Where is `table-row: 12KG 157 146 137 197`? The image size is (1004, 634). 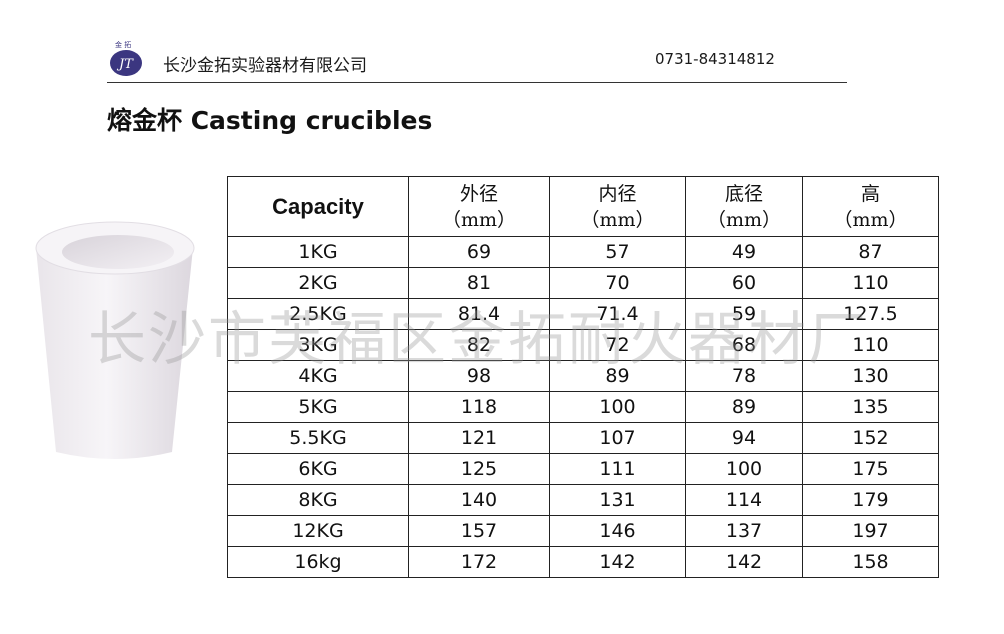 table-row: 12KG 157 146 137 197 is located at coordinates (583, 531).